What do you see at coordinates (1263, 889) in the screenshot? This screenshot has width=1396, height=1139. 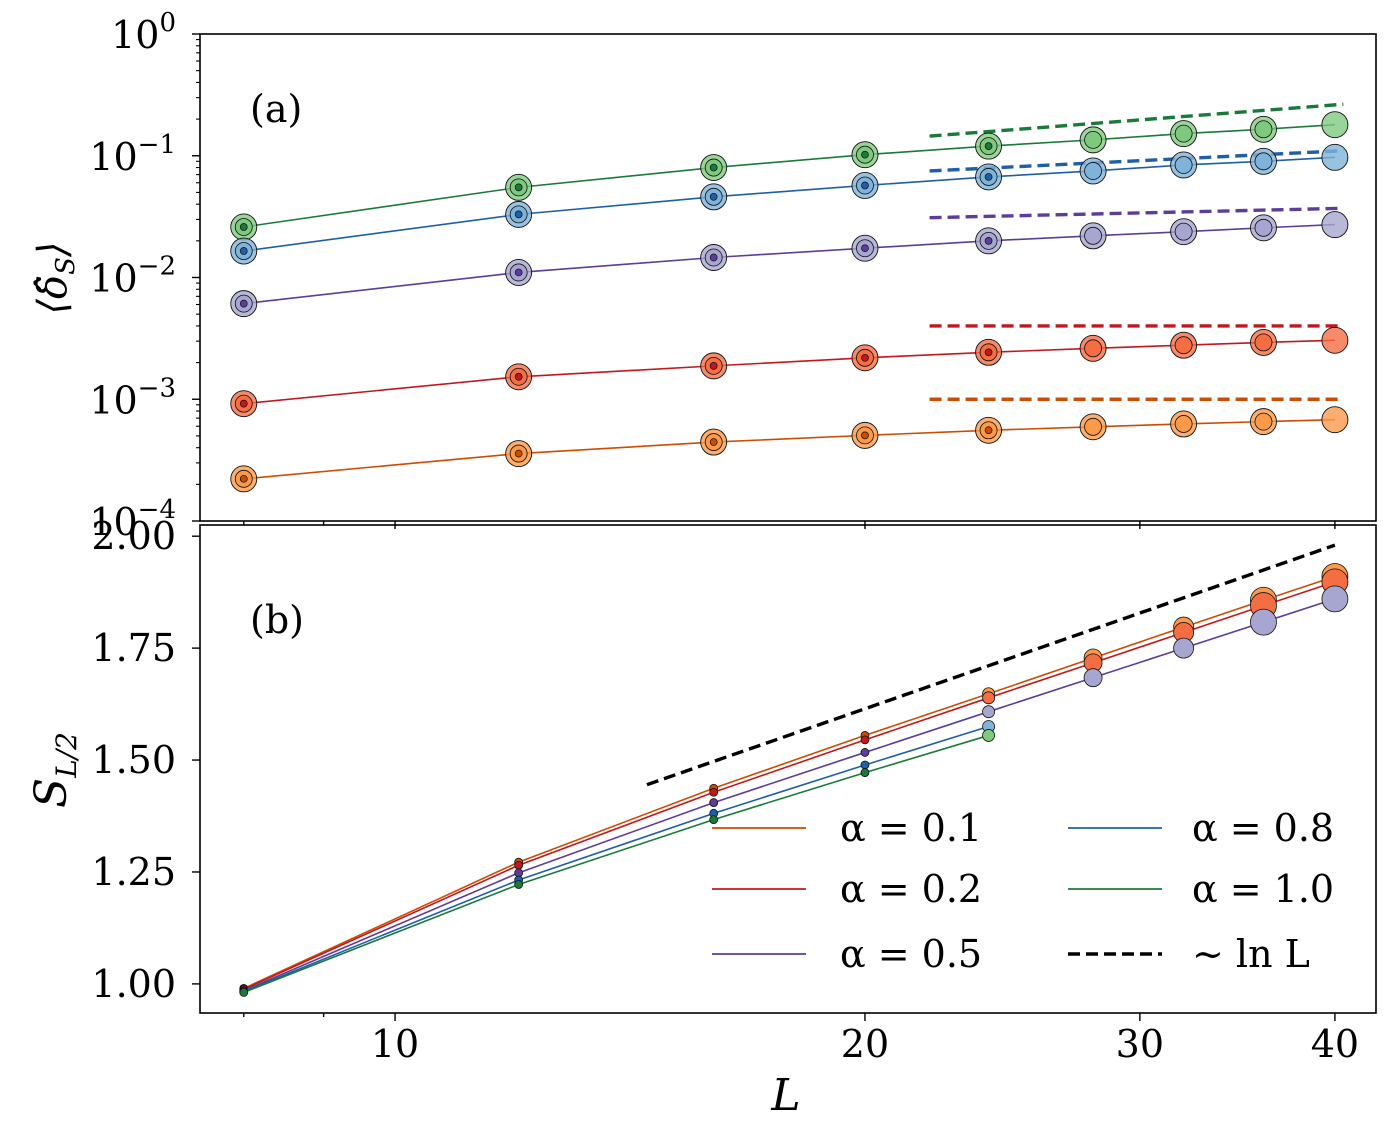 I see `legend-label: α = 1.0` at bounding box center [1263, 889].